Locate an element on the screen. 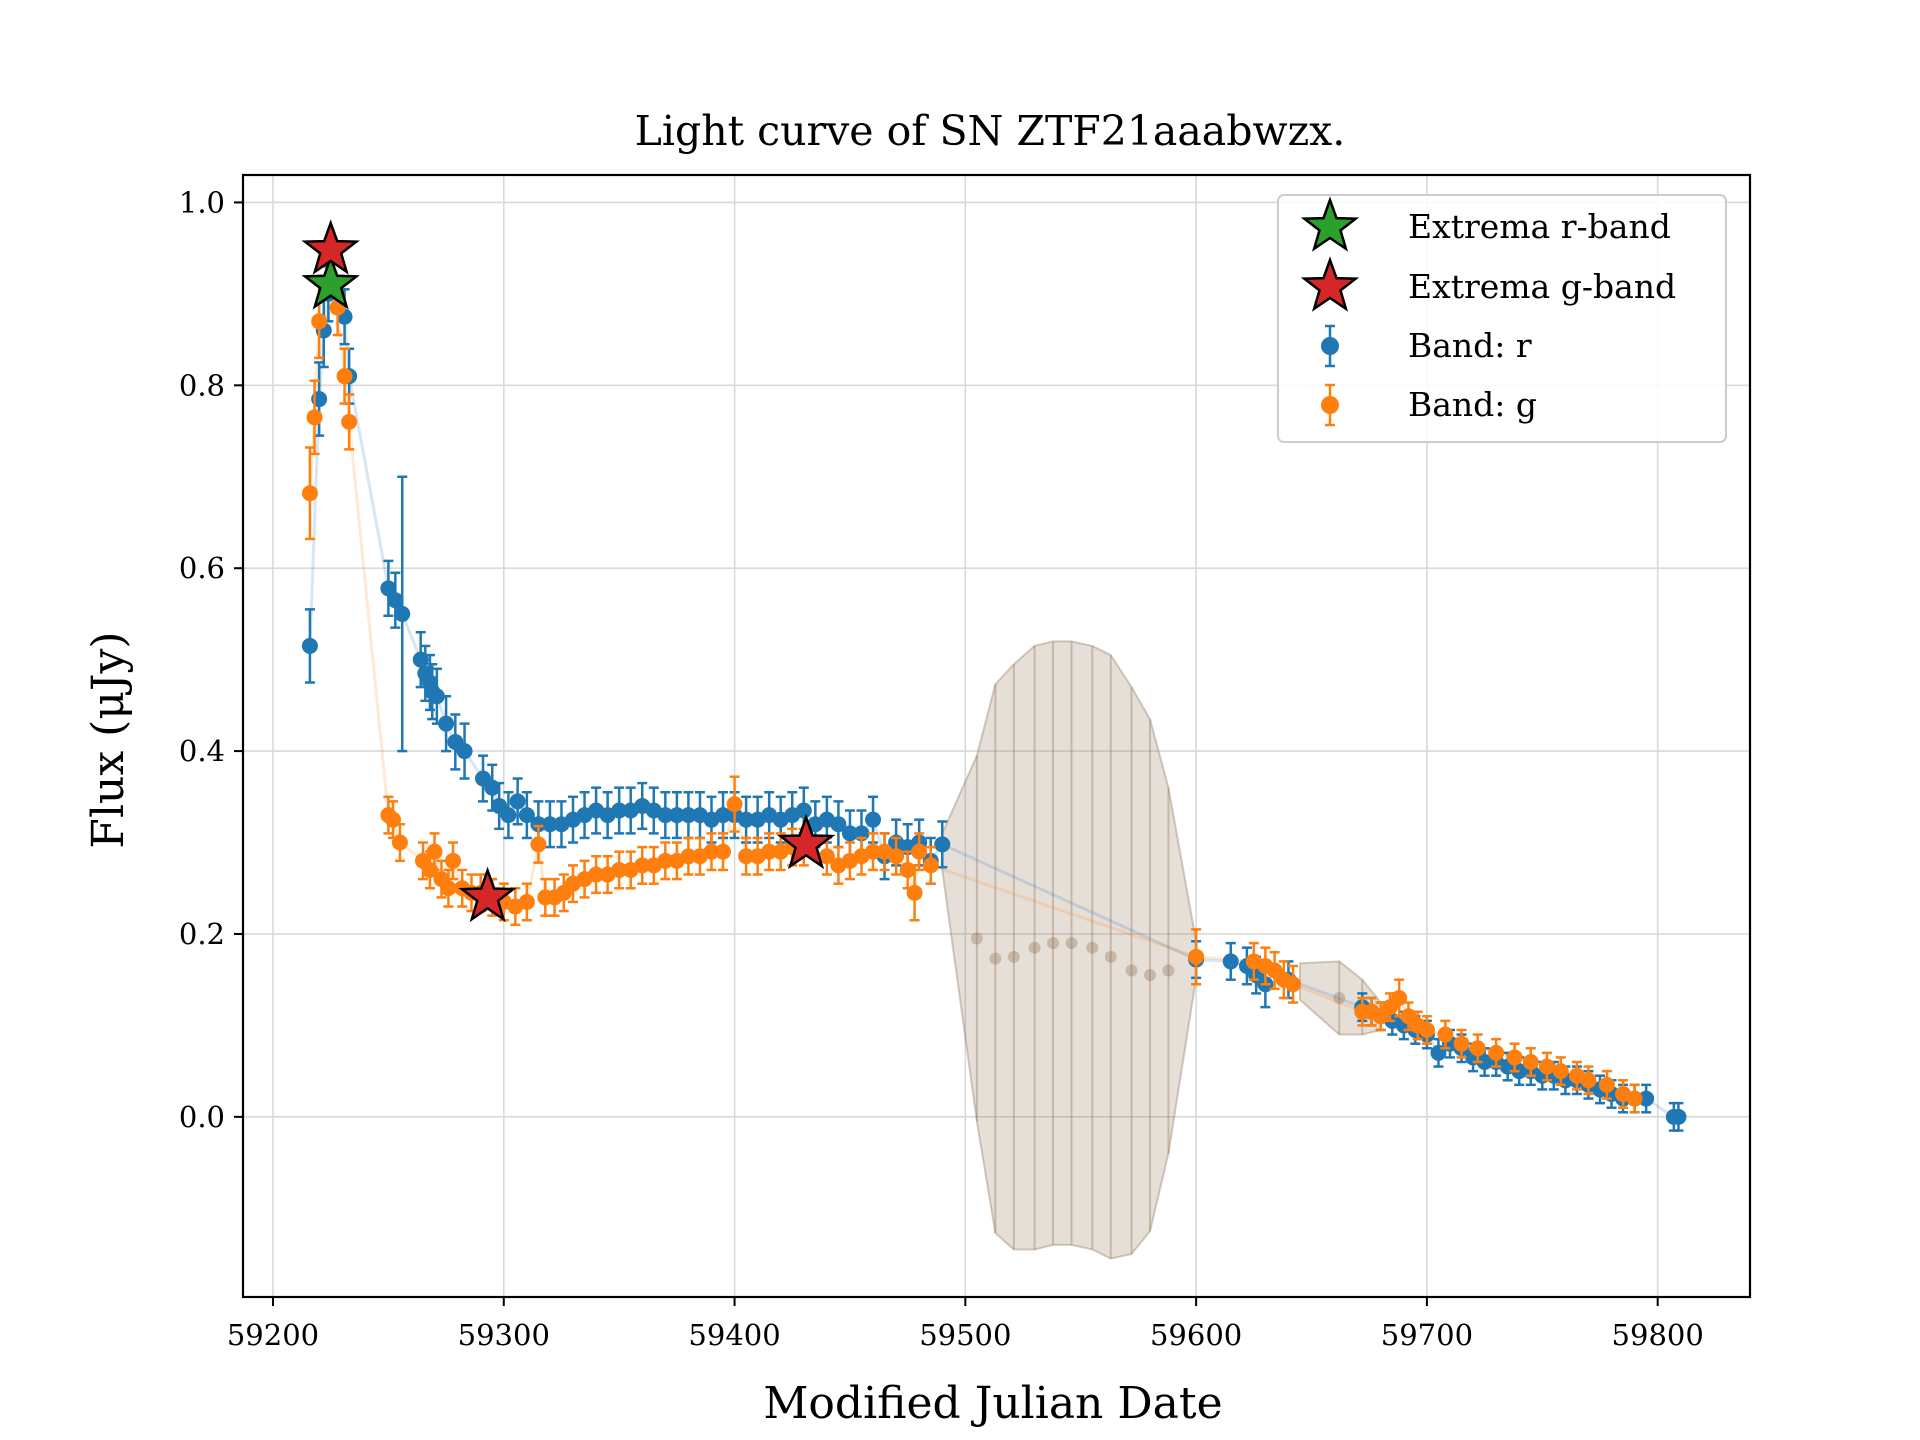 The width and height of the screenshot is (1920, 1440). y-tick-label: 0.0 is located at coordinates (202, 1117).